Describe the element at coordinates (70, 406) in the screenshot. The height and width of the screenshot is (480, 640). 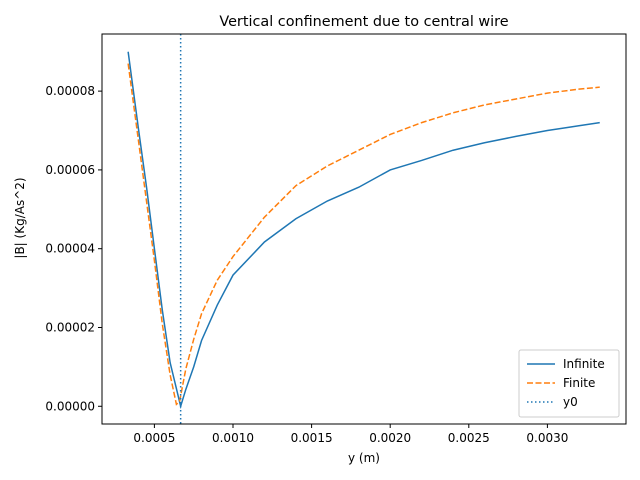
I see `y-tick-label: 0.00000` at that location.